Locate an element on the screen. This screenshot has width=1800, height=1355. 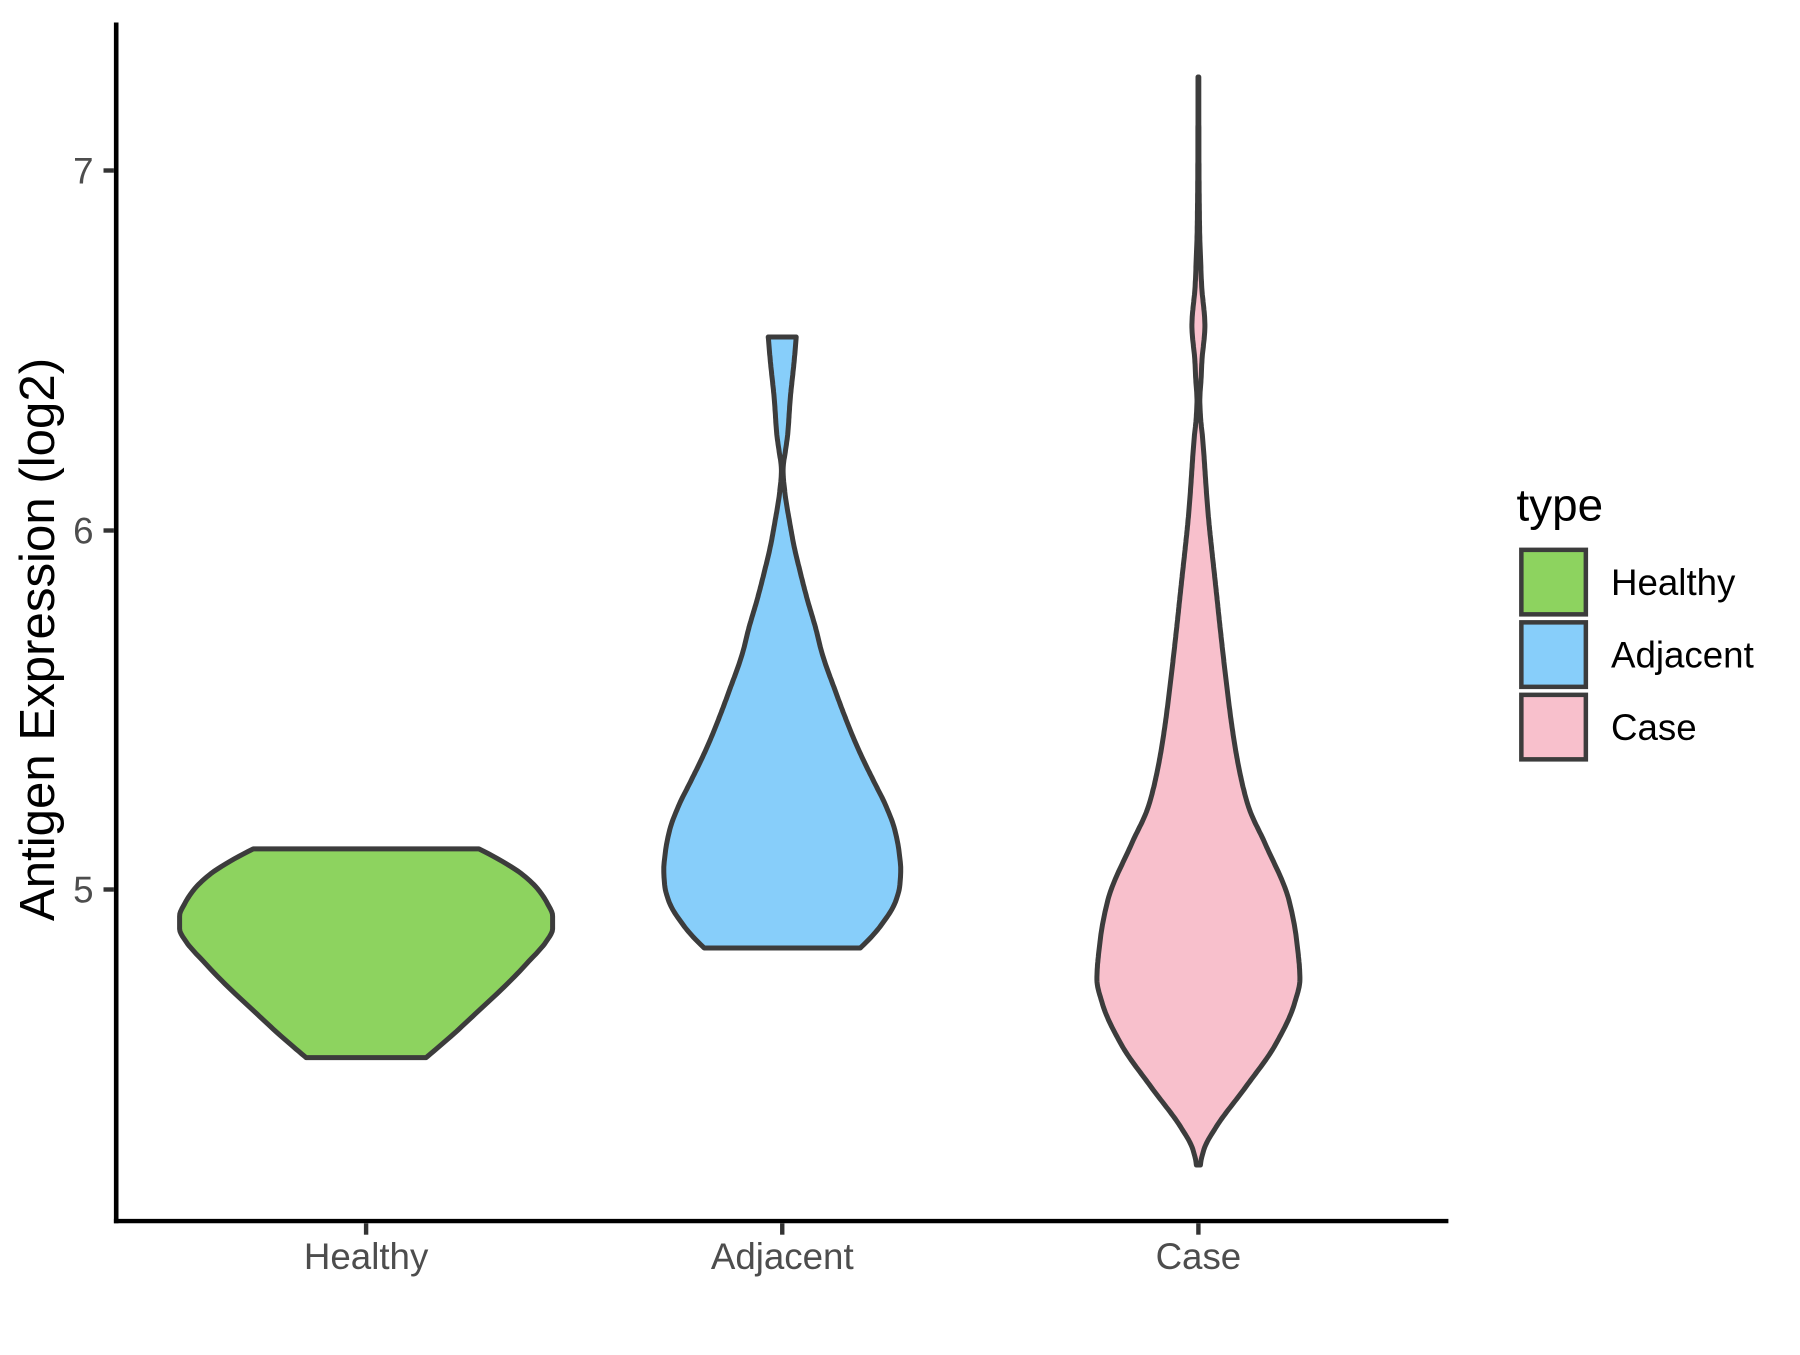
svg-text: Antigen Expression (log2) is located at coordinates (37, 639).